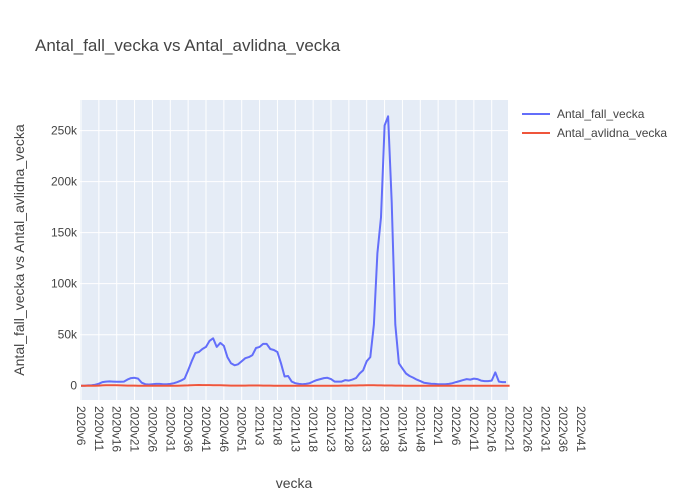  What do you see at coordinates (73, 386) in the screenshot?
I see `y-tick-label: 0` at bounding box center [73, 386].